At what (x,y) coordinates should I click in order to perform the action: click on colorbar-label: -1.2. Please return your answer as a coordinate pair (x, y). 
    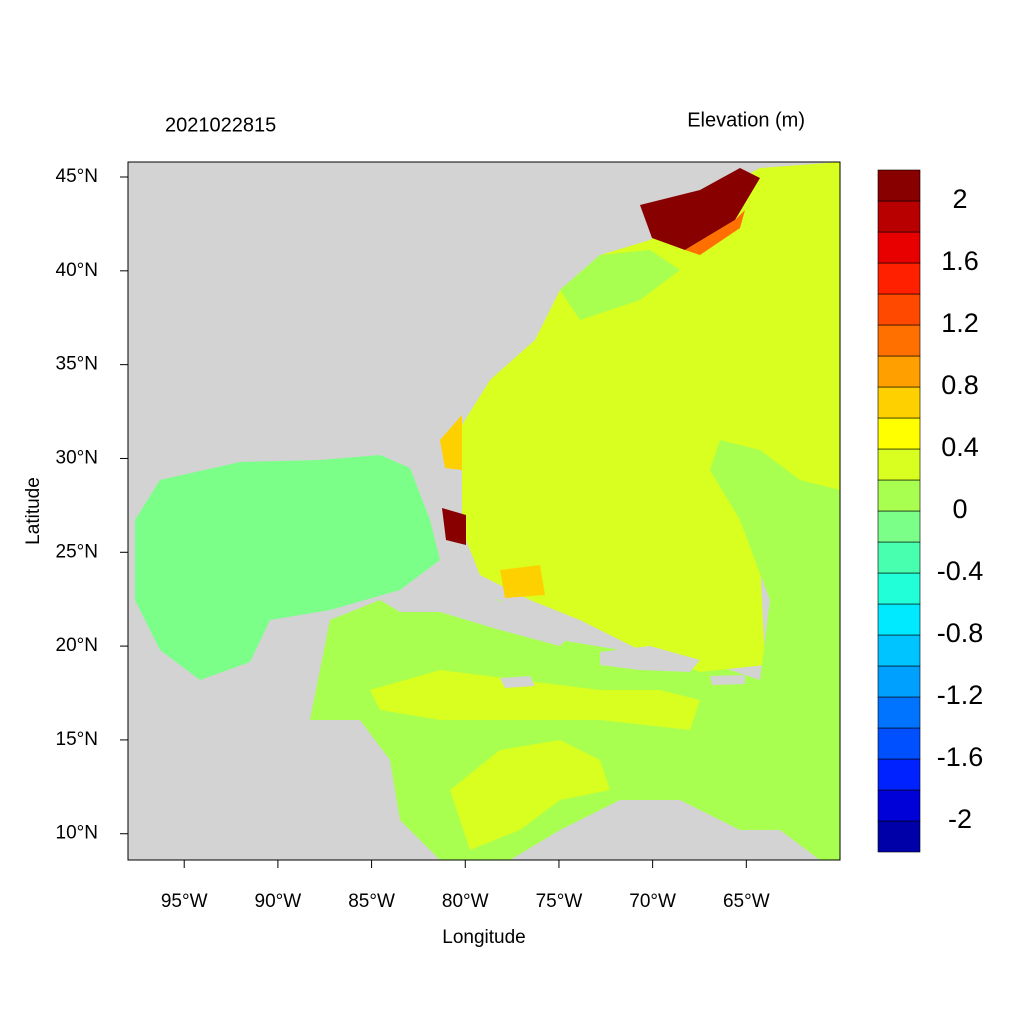
    Looking at the image, I should click on (960, 695).